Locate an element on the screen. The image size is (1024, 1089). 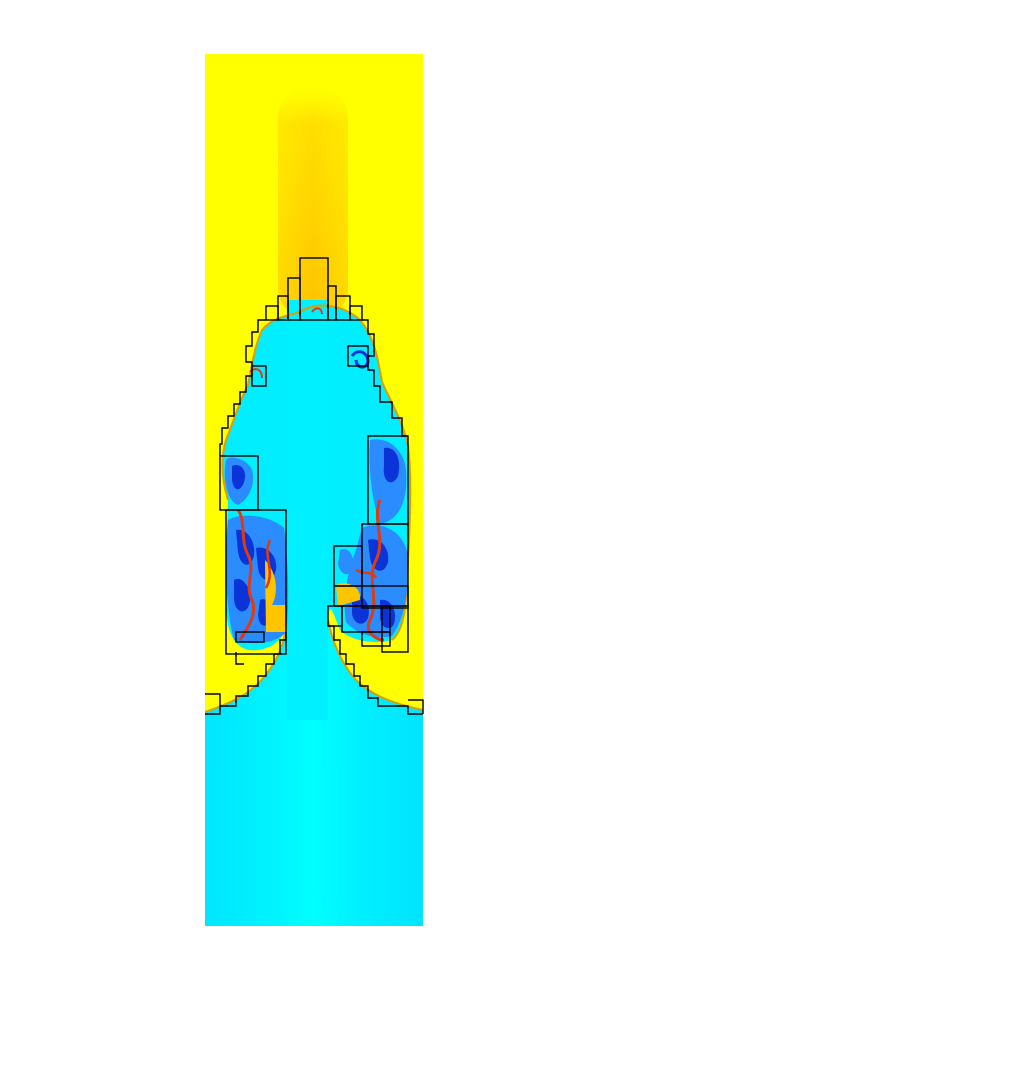
mixing-zone-right is located at coordinates (360, 474).